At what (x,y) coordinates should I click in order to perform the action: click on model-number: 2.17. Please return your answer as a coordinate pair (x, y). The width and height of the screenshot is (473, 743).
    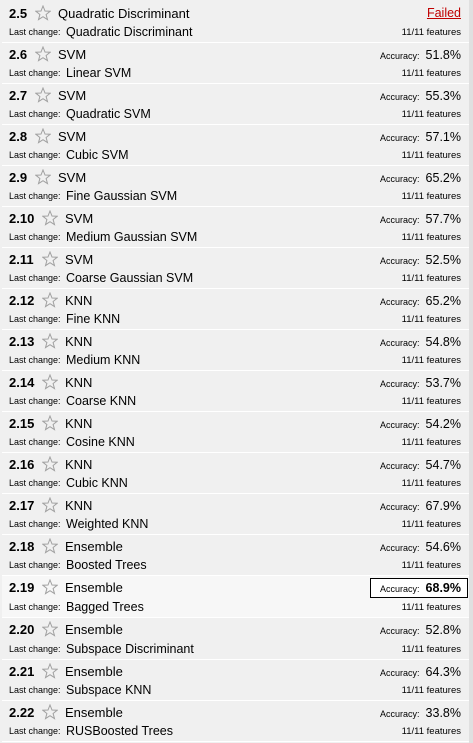
    Looking at the image, I should click on (22, 505).